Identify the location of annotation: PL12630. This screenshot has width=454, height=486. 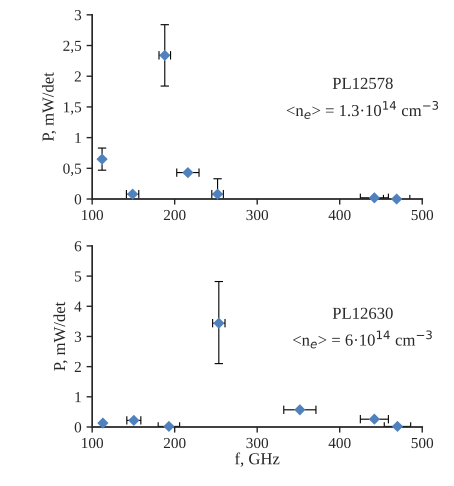
(362, 313).